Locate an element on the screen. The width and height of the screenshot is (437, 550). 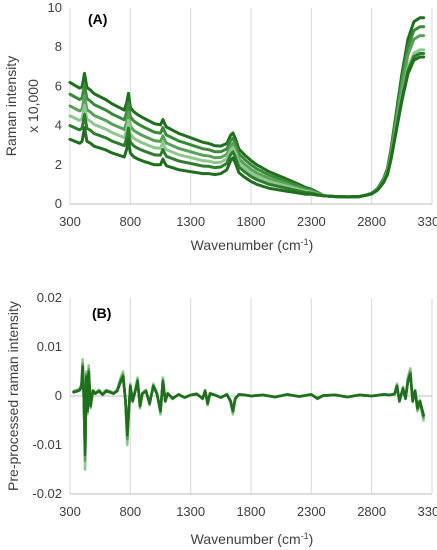
panel-b-x-tick-label: 1800 is located at coordinates (251, 511).